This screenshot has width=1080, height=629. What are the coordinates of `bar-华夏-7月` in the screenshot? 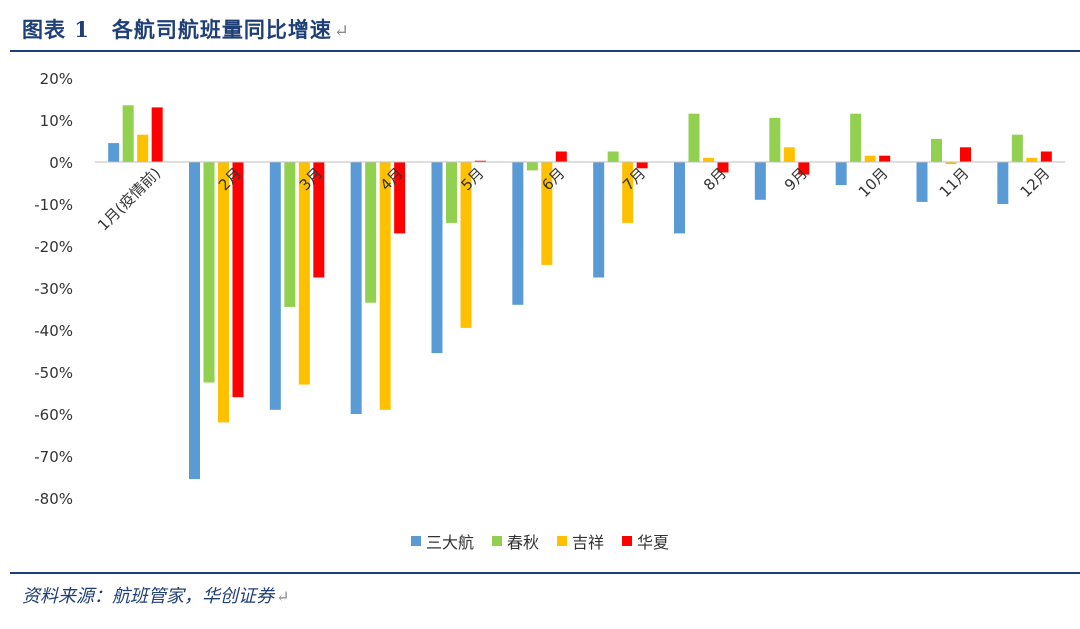 It's located at (642, 165).